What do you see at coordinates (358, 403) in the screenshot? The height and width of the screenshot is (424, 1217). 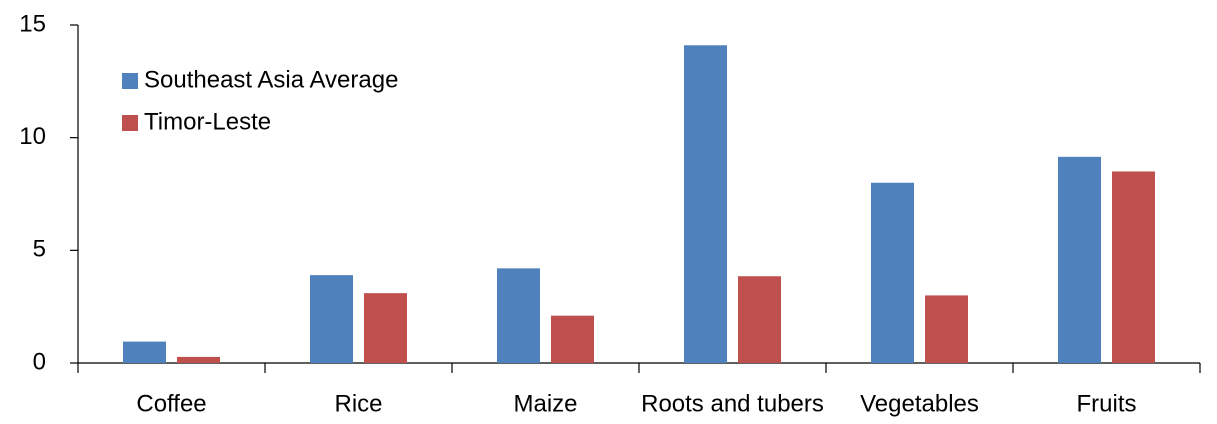 I see `x-tick-label: Rice` at bounding box center [358, 403].